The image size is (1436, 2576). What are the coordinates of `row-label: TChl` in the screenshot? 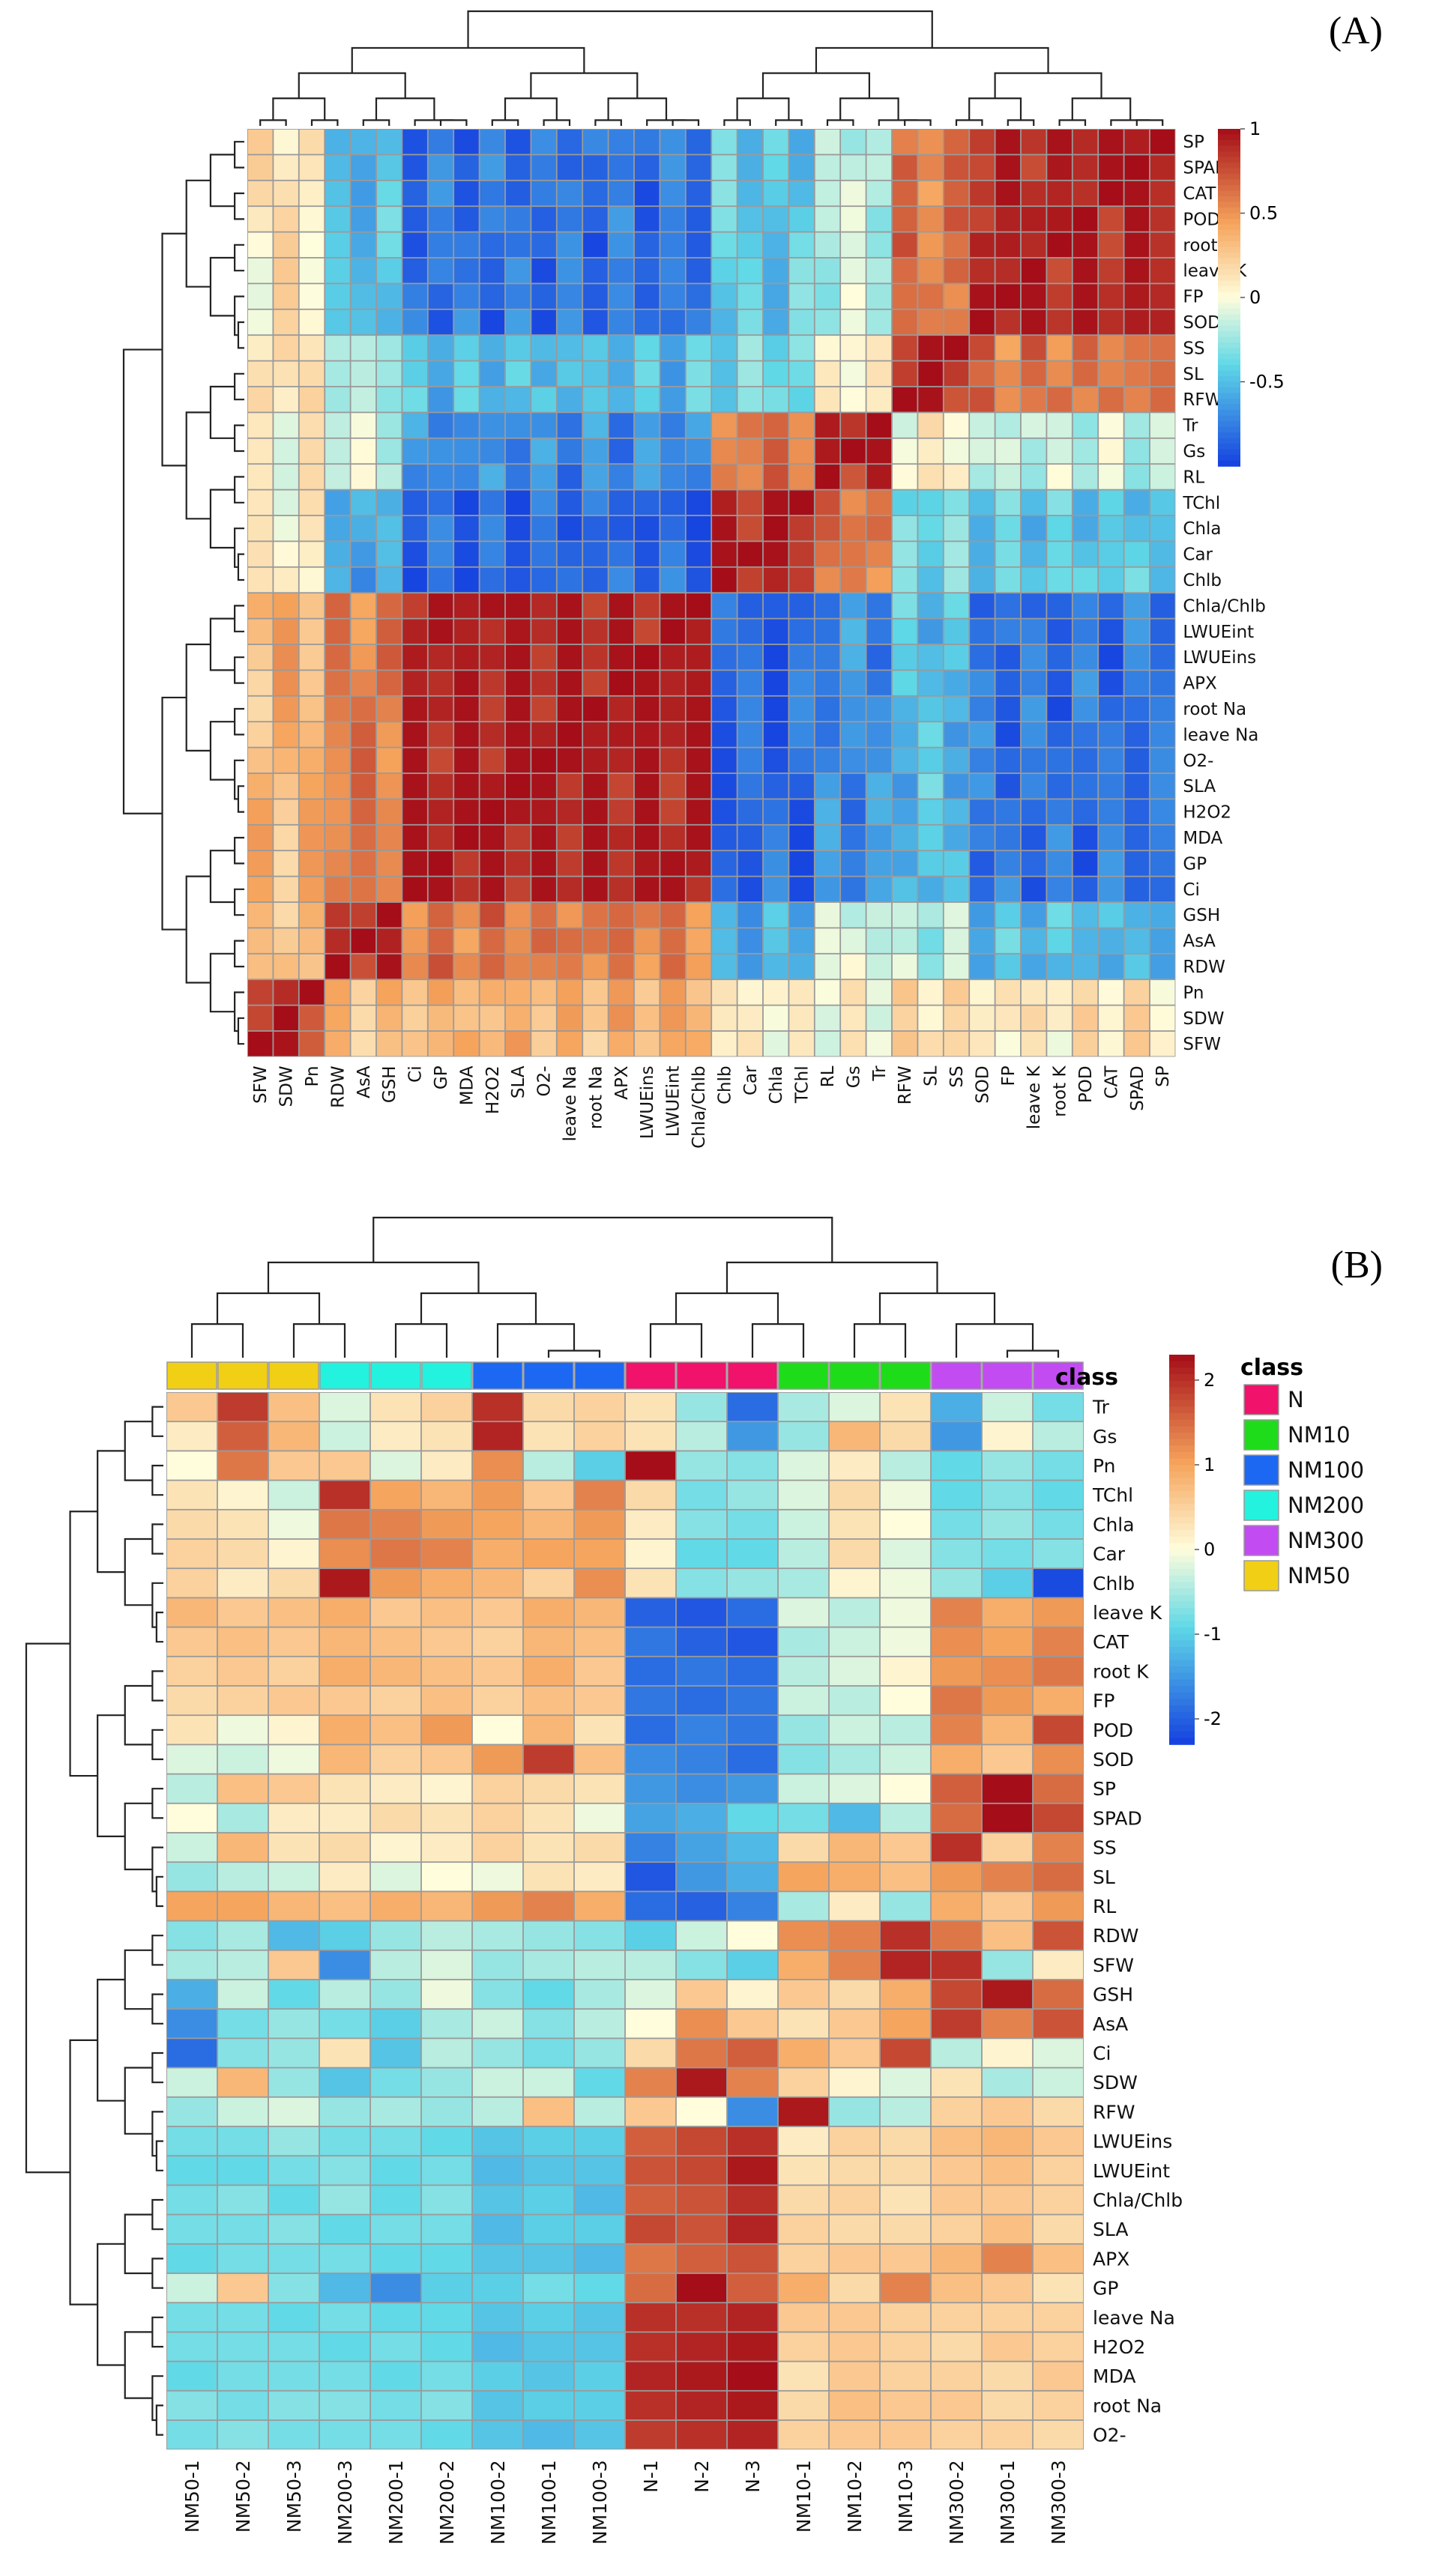 It's located at (1201, 503).